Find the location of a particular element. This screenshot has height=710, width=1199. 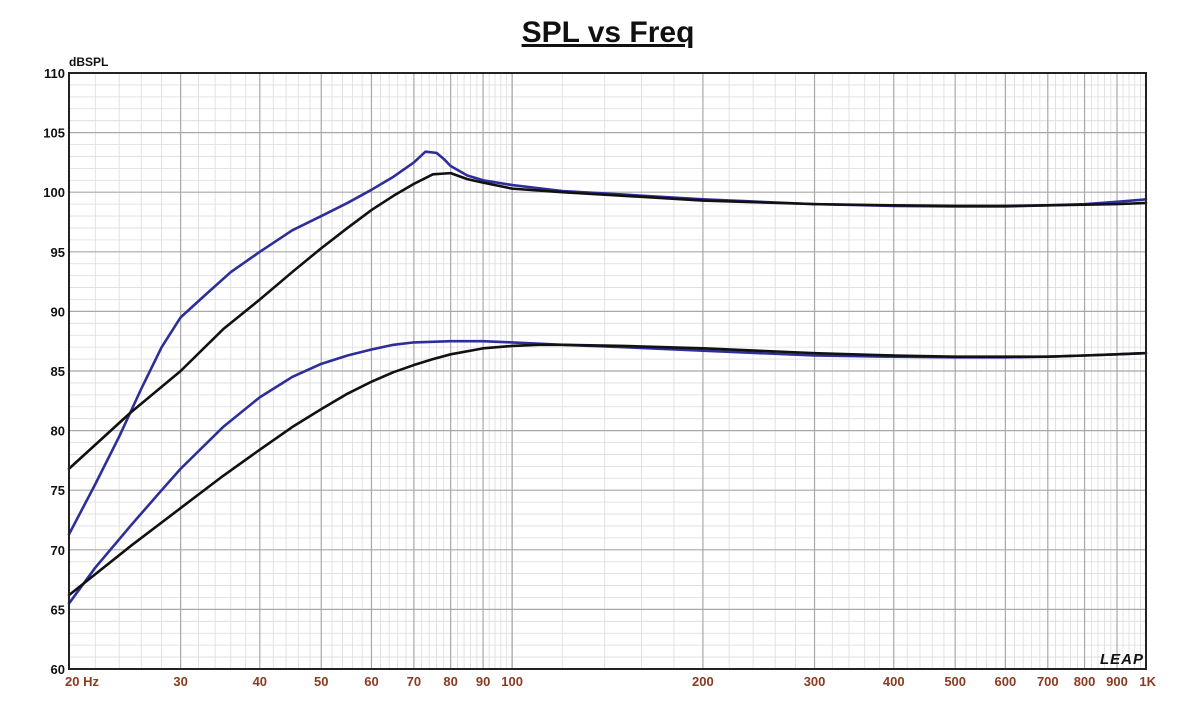

y-tick-label: 95 is located at coordinates (58, 252).